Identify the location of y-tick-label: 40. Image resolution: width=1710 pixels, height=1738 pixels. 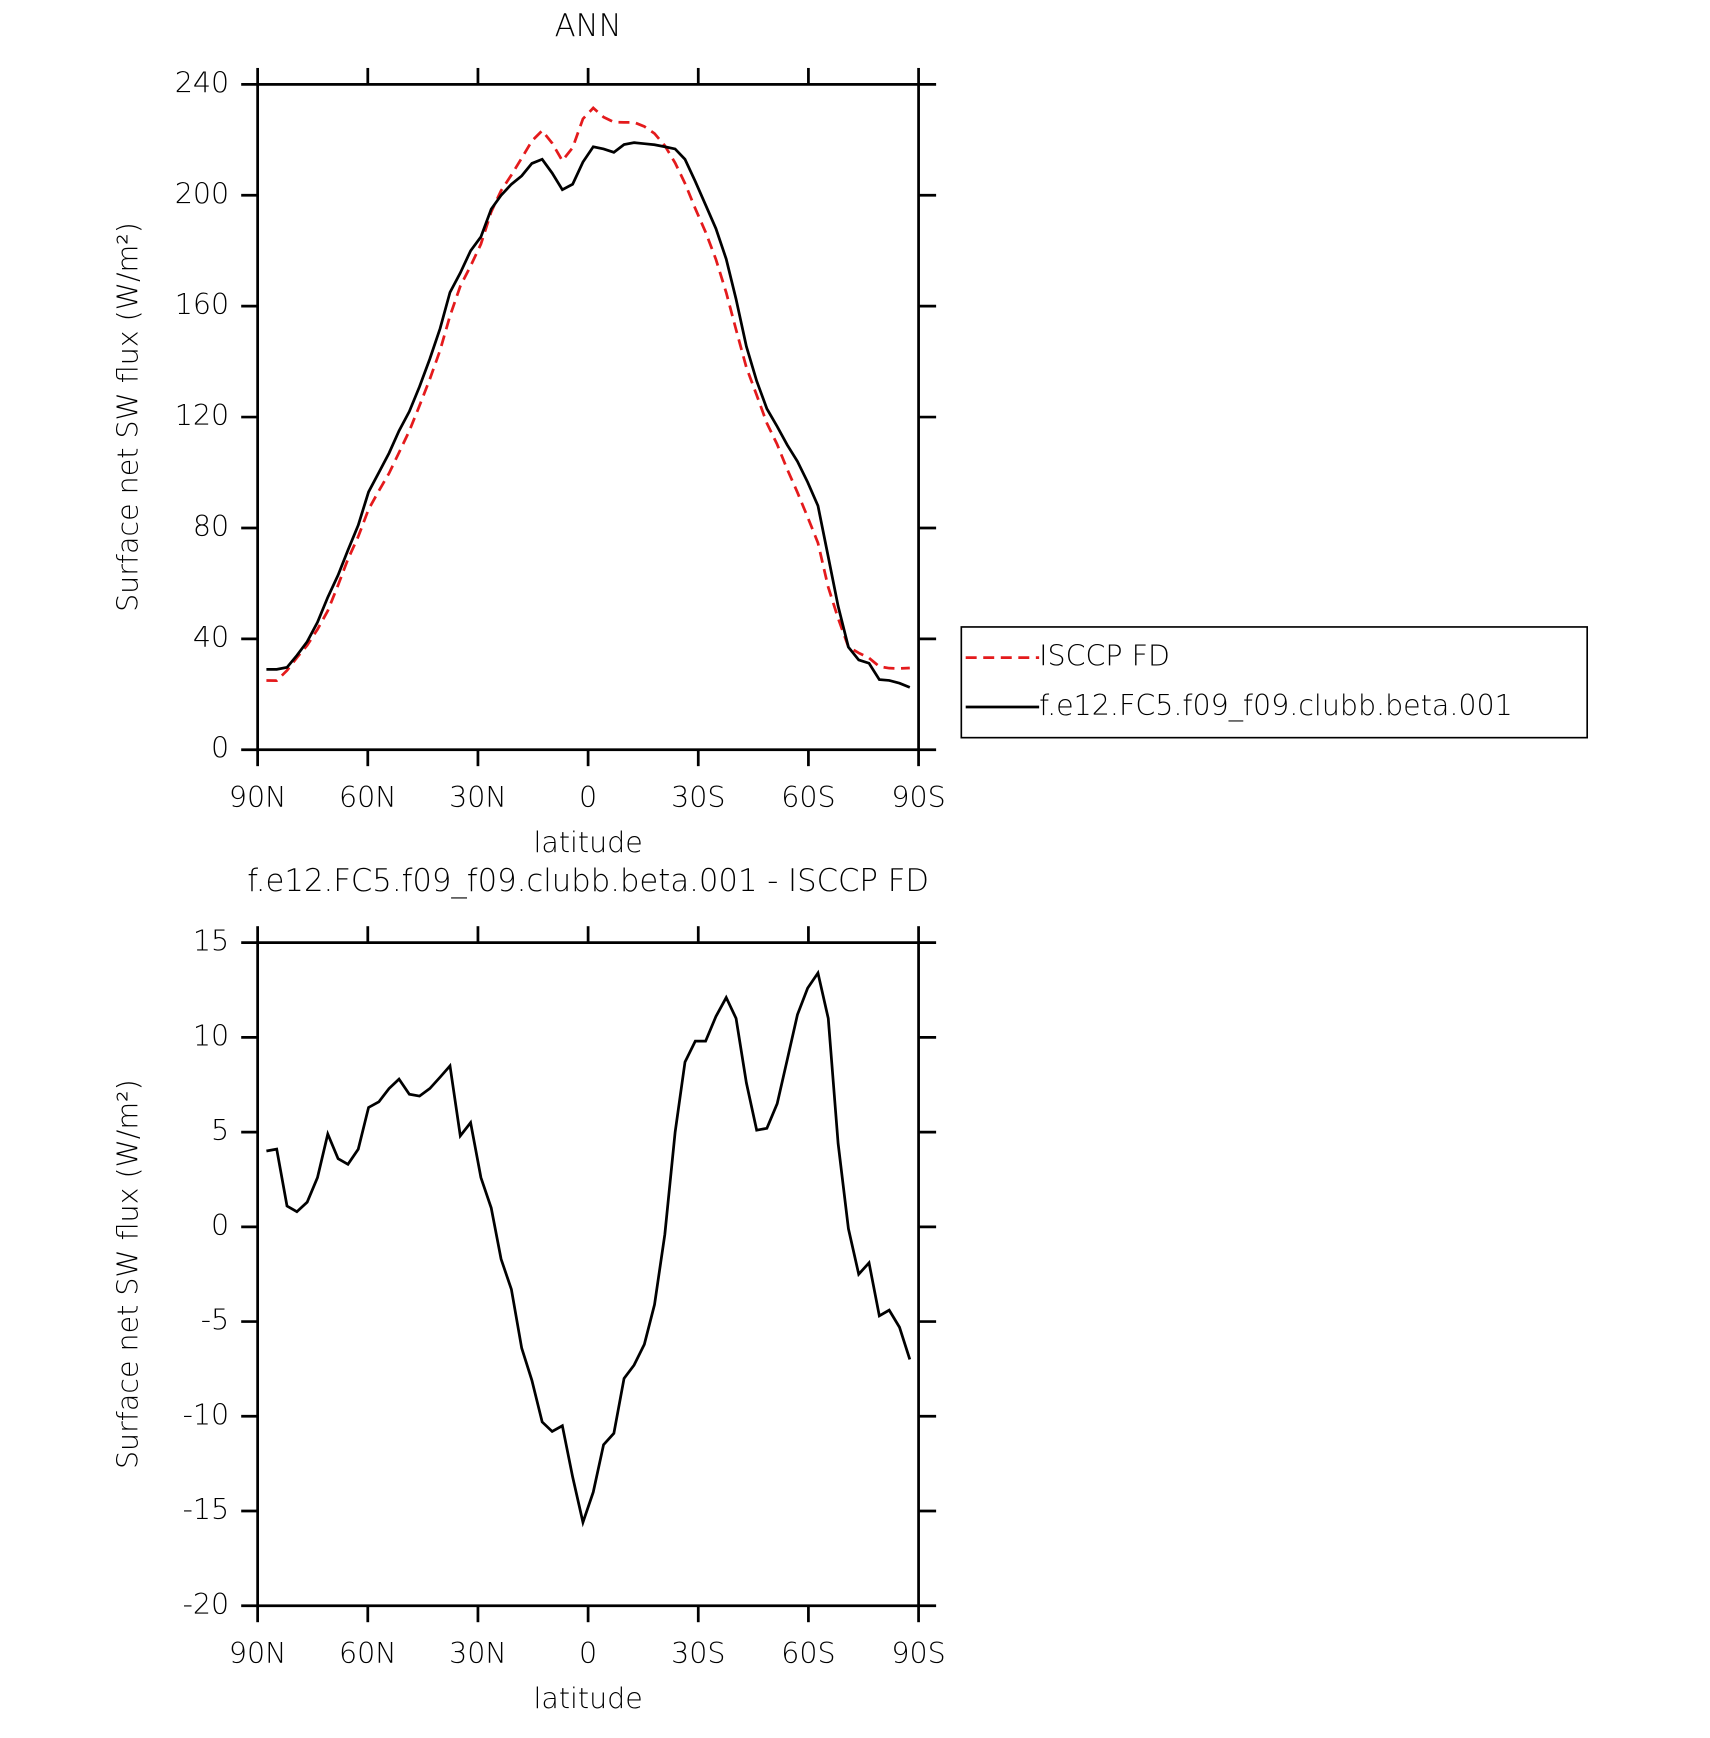
(211, 637).